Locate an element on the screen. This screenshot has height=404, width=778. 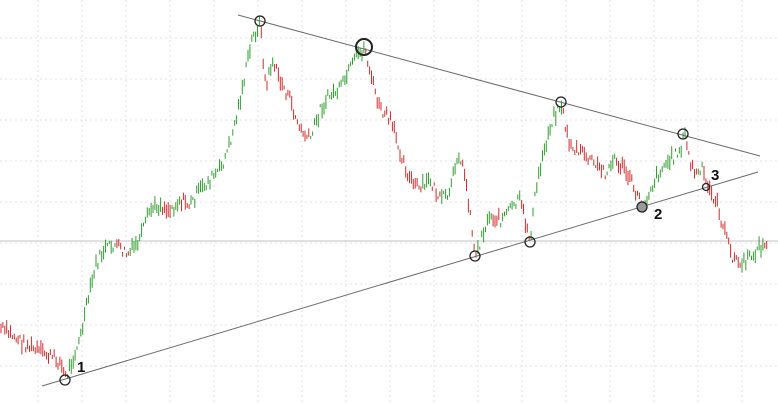
point-label-1: 1 is located at coordinates (81, 367).